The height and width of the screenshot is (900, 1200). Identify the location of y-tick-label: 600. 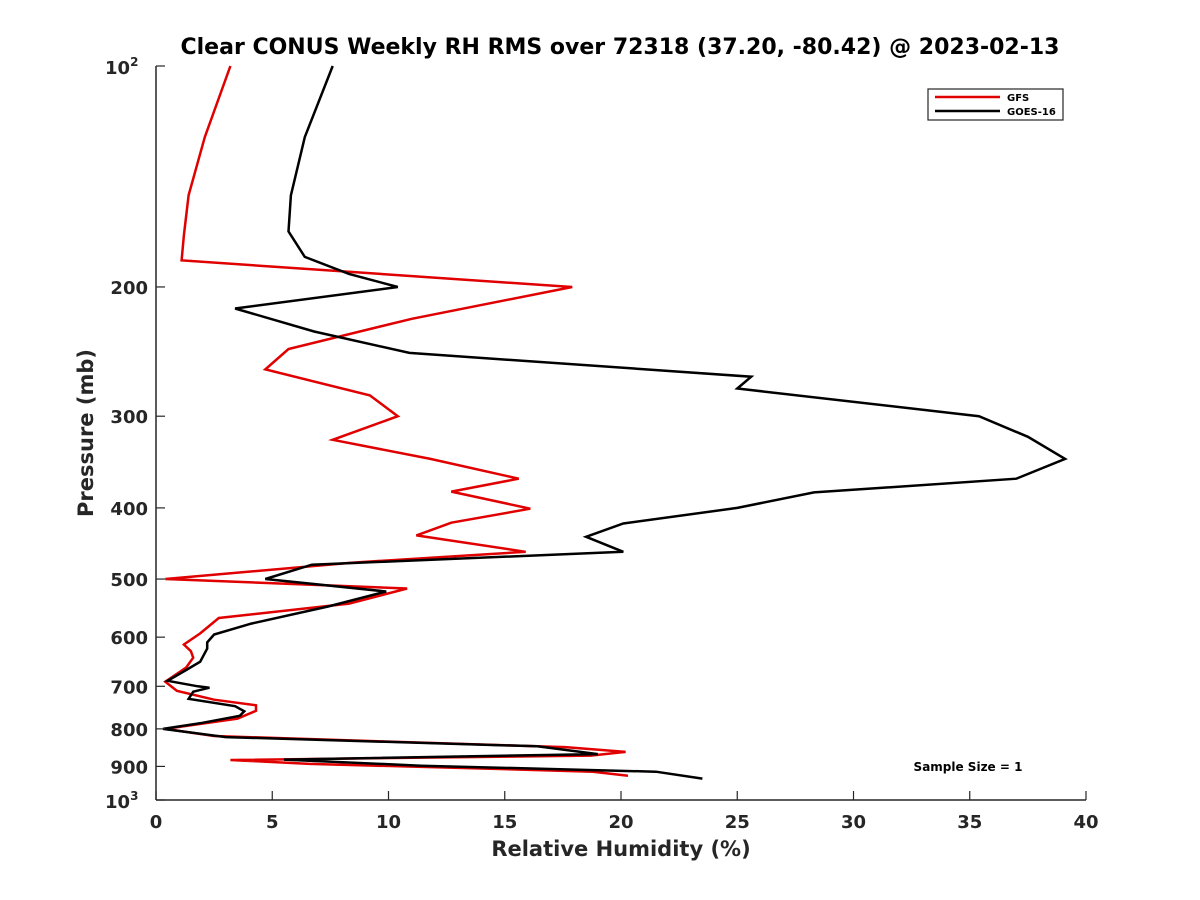
(129, 638).